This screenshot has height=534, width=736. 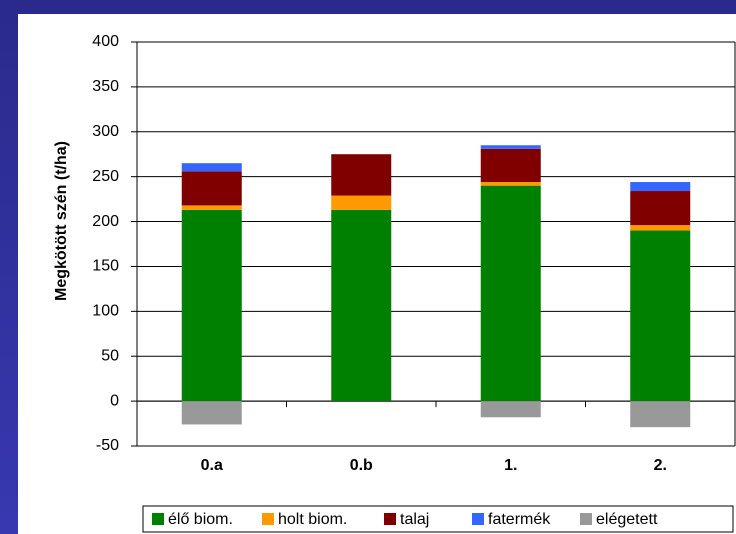 I want to click on y-tick-label: 50, so click(x=110, y=355).